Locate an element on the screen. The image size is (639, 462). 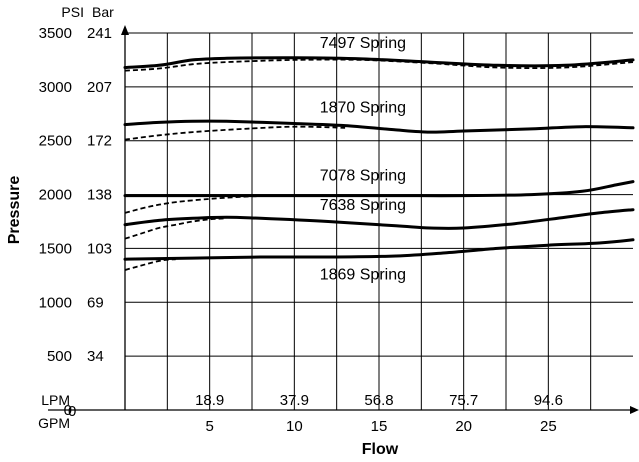
x-origin-label: 0 is located at coordinates (72, 411).